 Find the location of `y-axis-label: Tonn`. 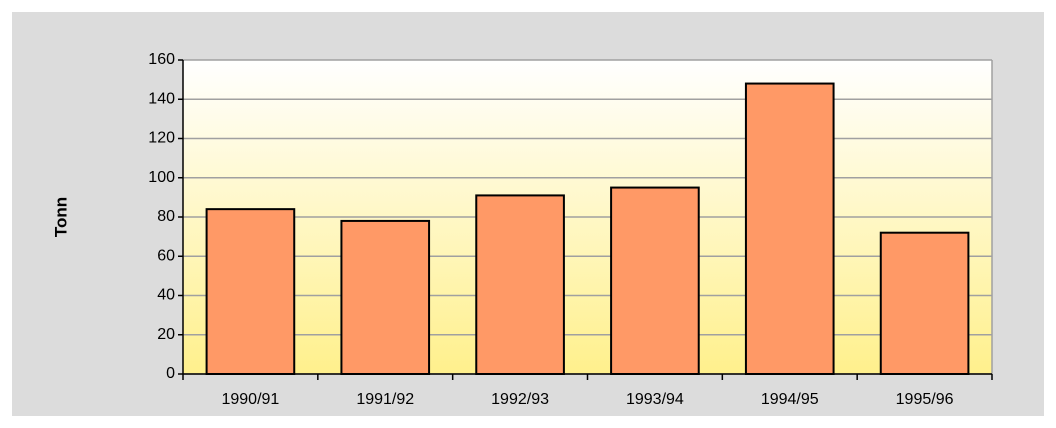

y-axis-label: Tonn is located at coordinates (60, 217).